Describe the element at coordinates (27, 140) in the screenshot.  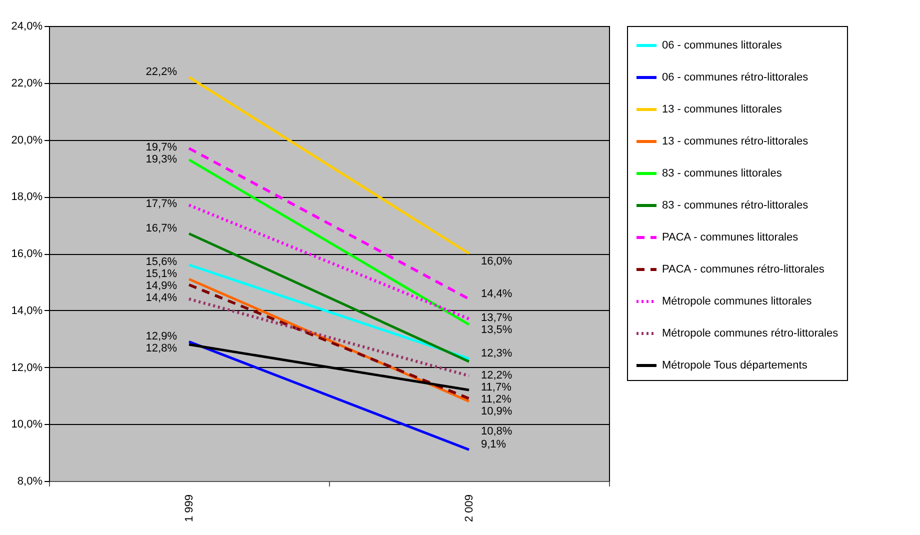
I see `y-tick-label: 20,0%` at that location.